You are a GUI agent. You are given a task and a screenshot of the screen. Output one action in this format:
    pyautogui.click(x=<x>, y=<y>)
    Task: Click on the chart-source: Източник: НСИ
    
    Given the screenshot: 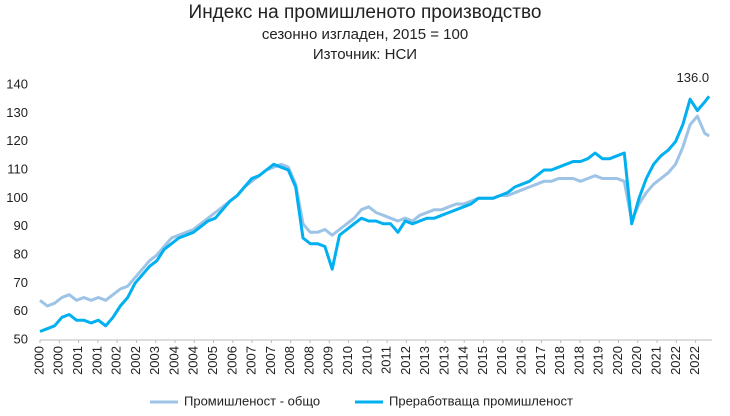 What is the action you would take?
    pyautogui.click(x=365, y=54)
    